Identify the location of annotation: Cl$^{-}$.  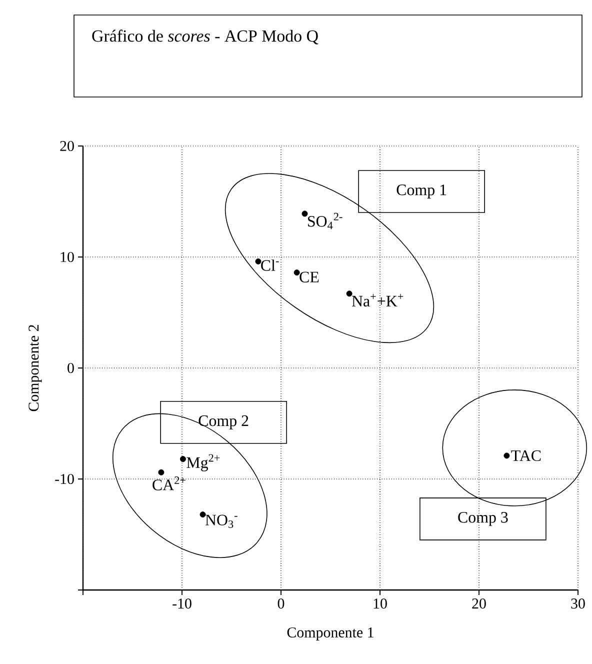
(270, 265).